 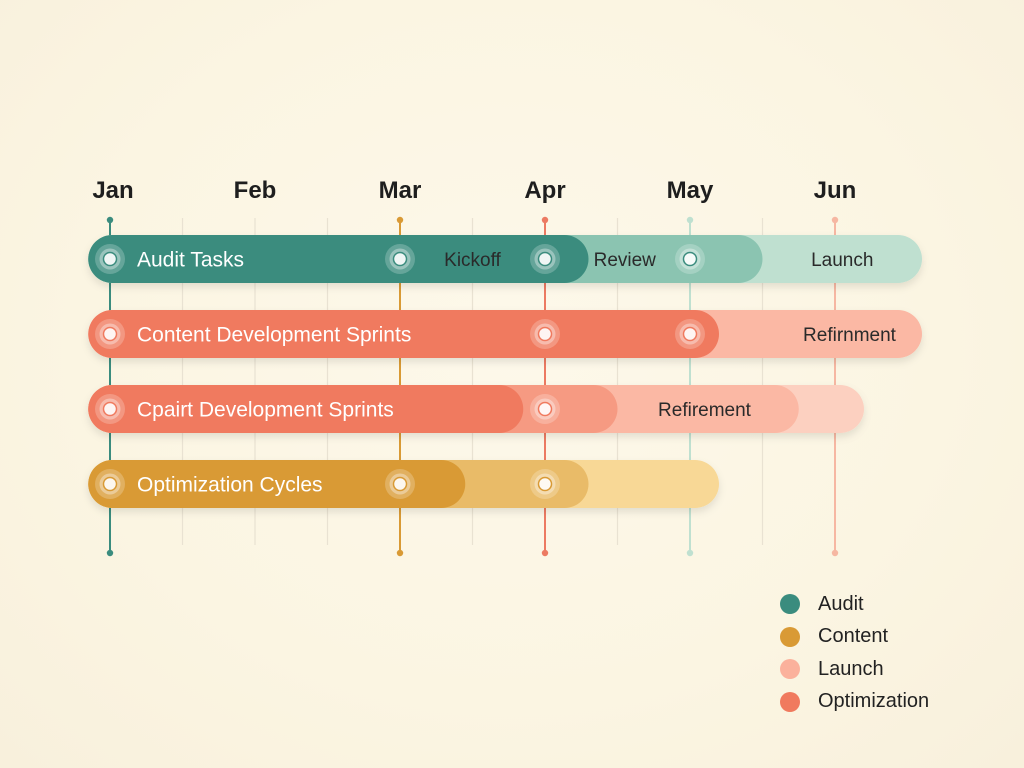 What do you see at coordinates (842, 260) in the screenshot?
I see `phase-label: Launch` at bounding box center [842, 260].